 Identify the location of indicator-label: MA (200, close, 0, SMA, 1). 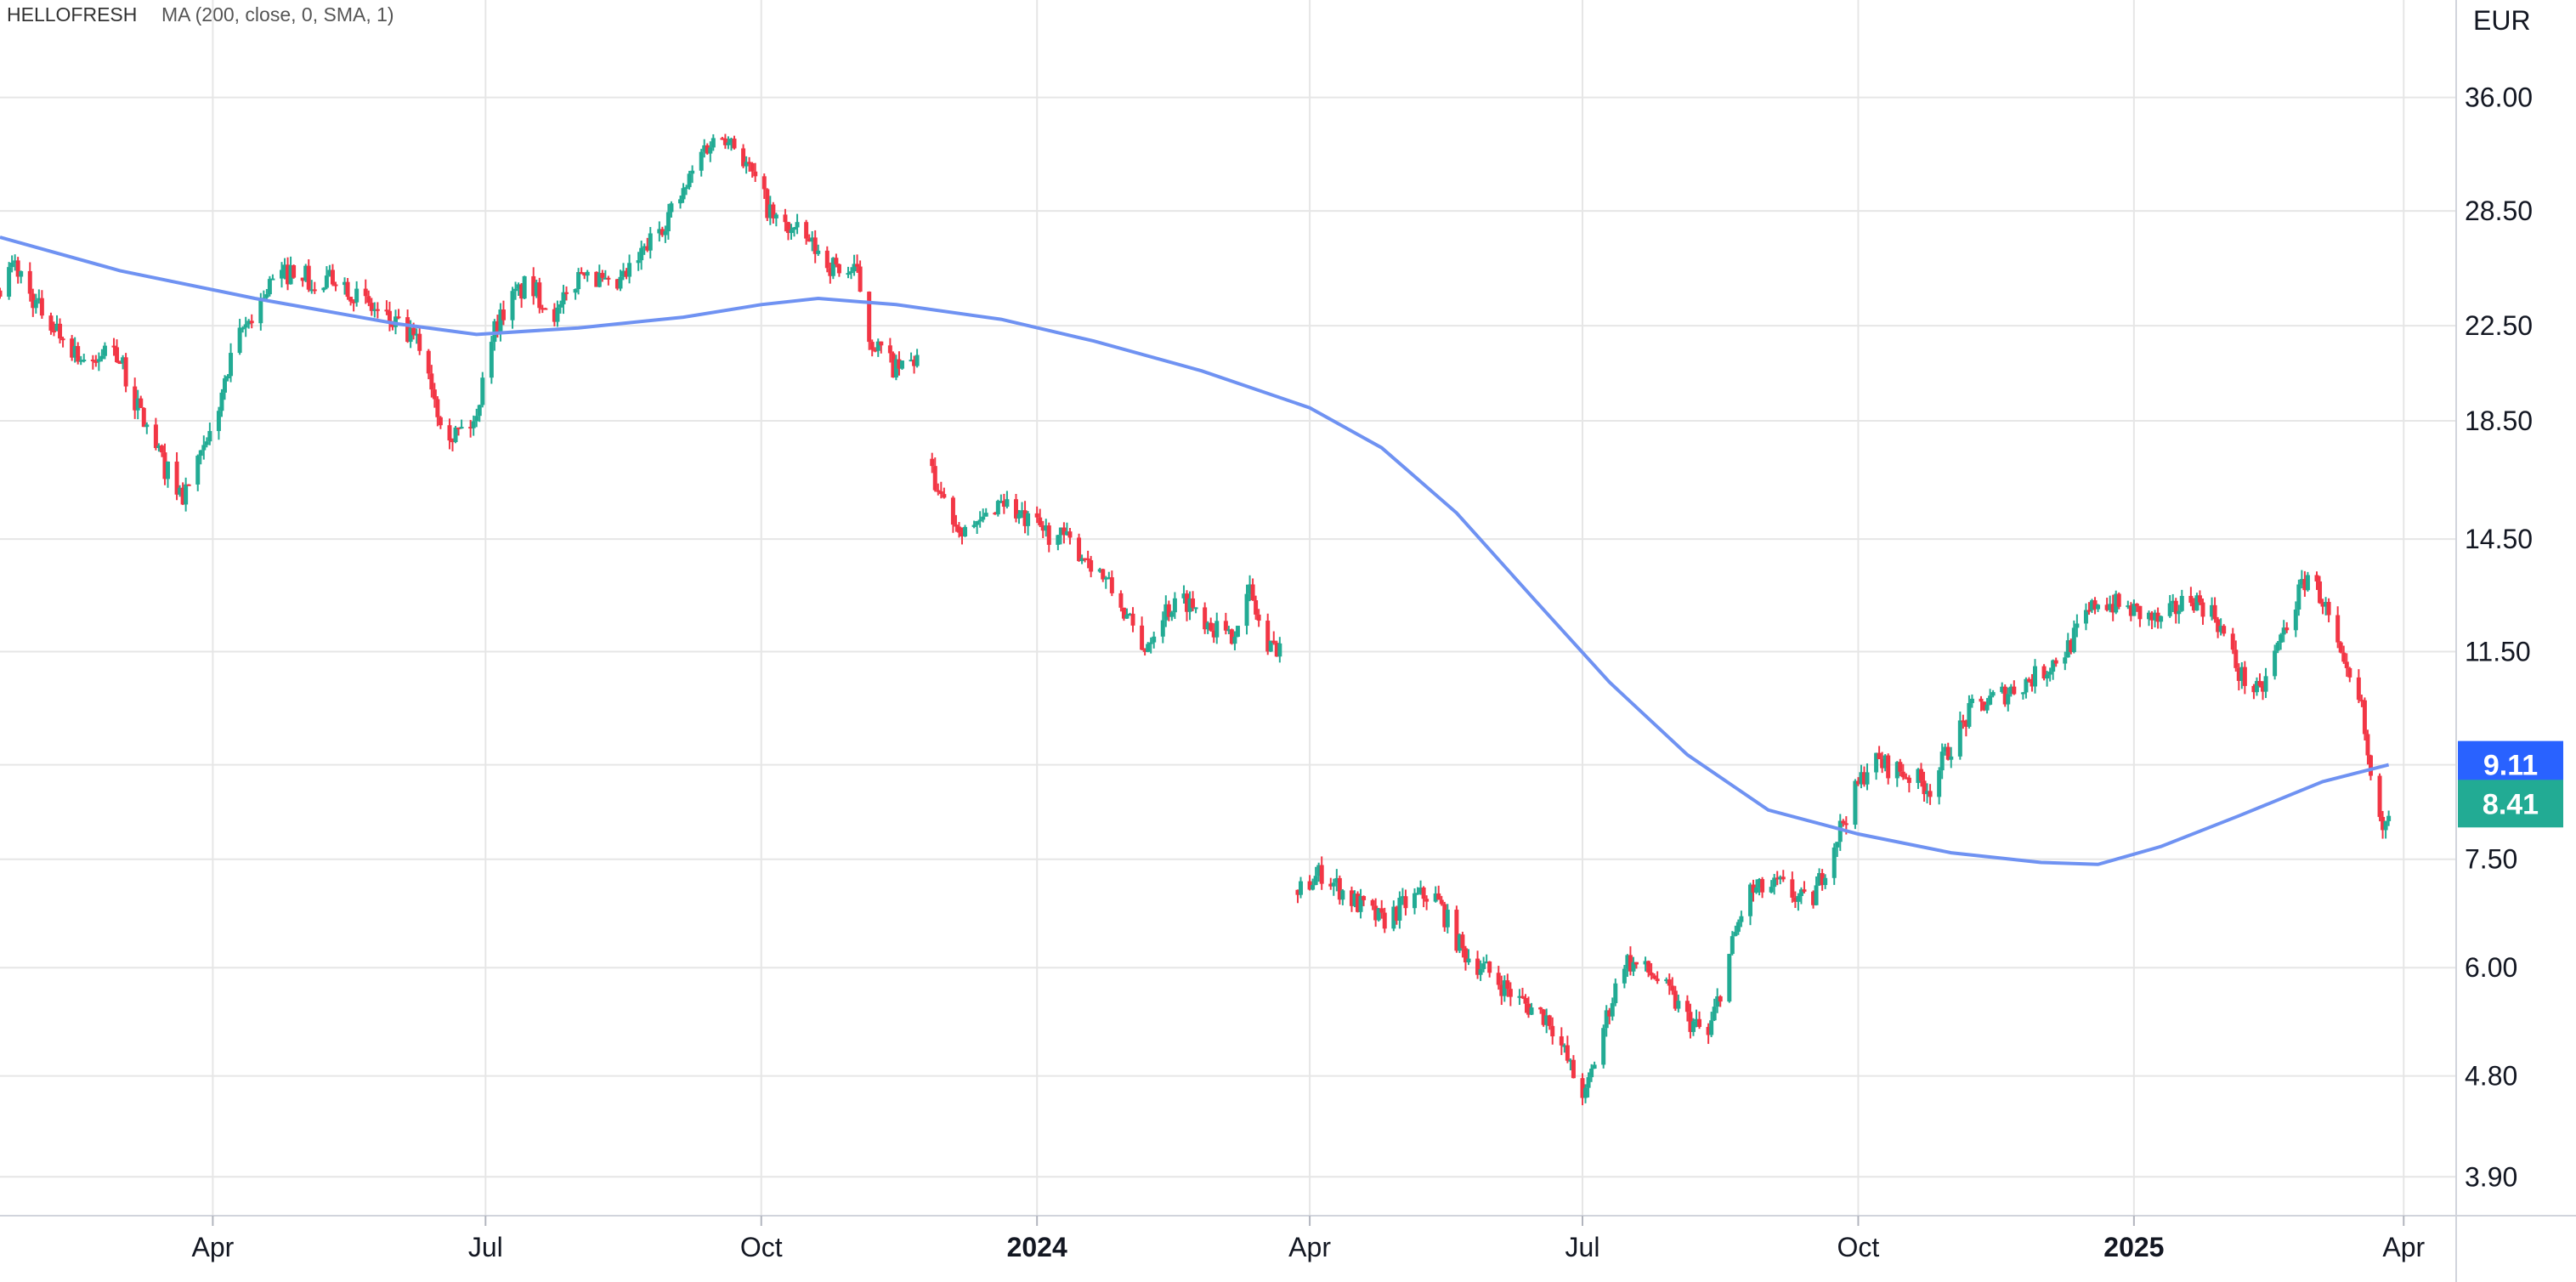
(277, 15).